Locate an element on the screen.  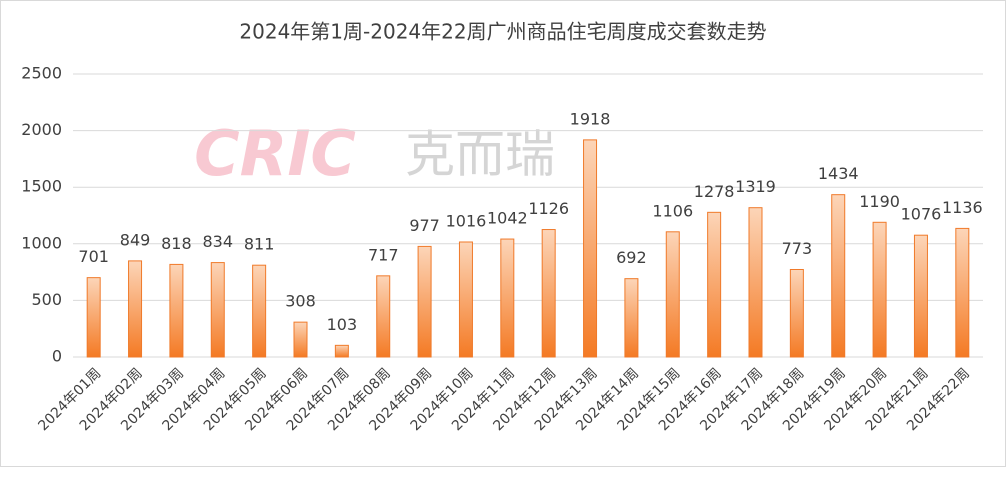
value-label: 849 is located at coordinates (135, 239).